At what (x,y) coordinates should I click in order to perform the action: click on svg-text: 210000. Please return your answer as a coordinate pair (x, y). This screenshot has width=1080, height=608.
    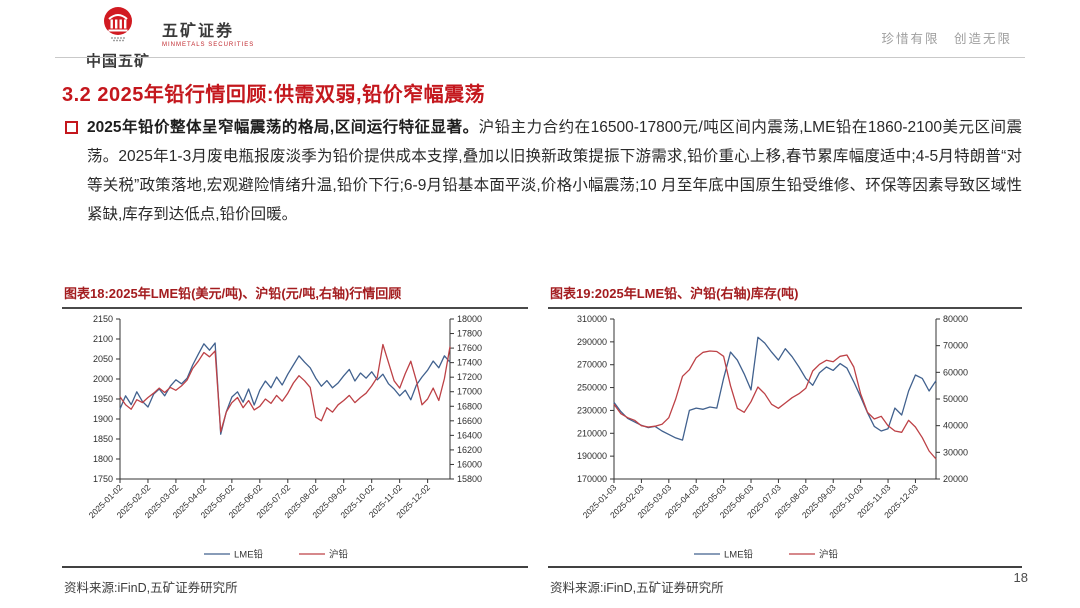
    Looking at the image, I should click on (592, 433).